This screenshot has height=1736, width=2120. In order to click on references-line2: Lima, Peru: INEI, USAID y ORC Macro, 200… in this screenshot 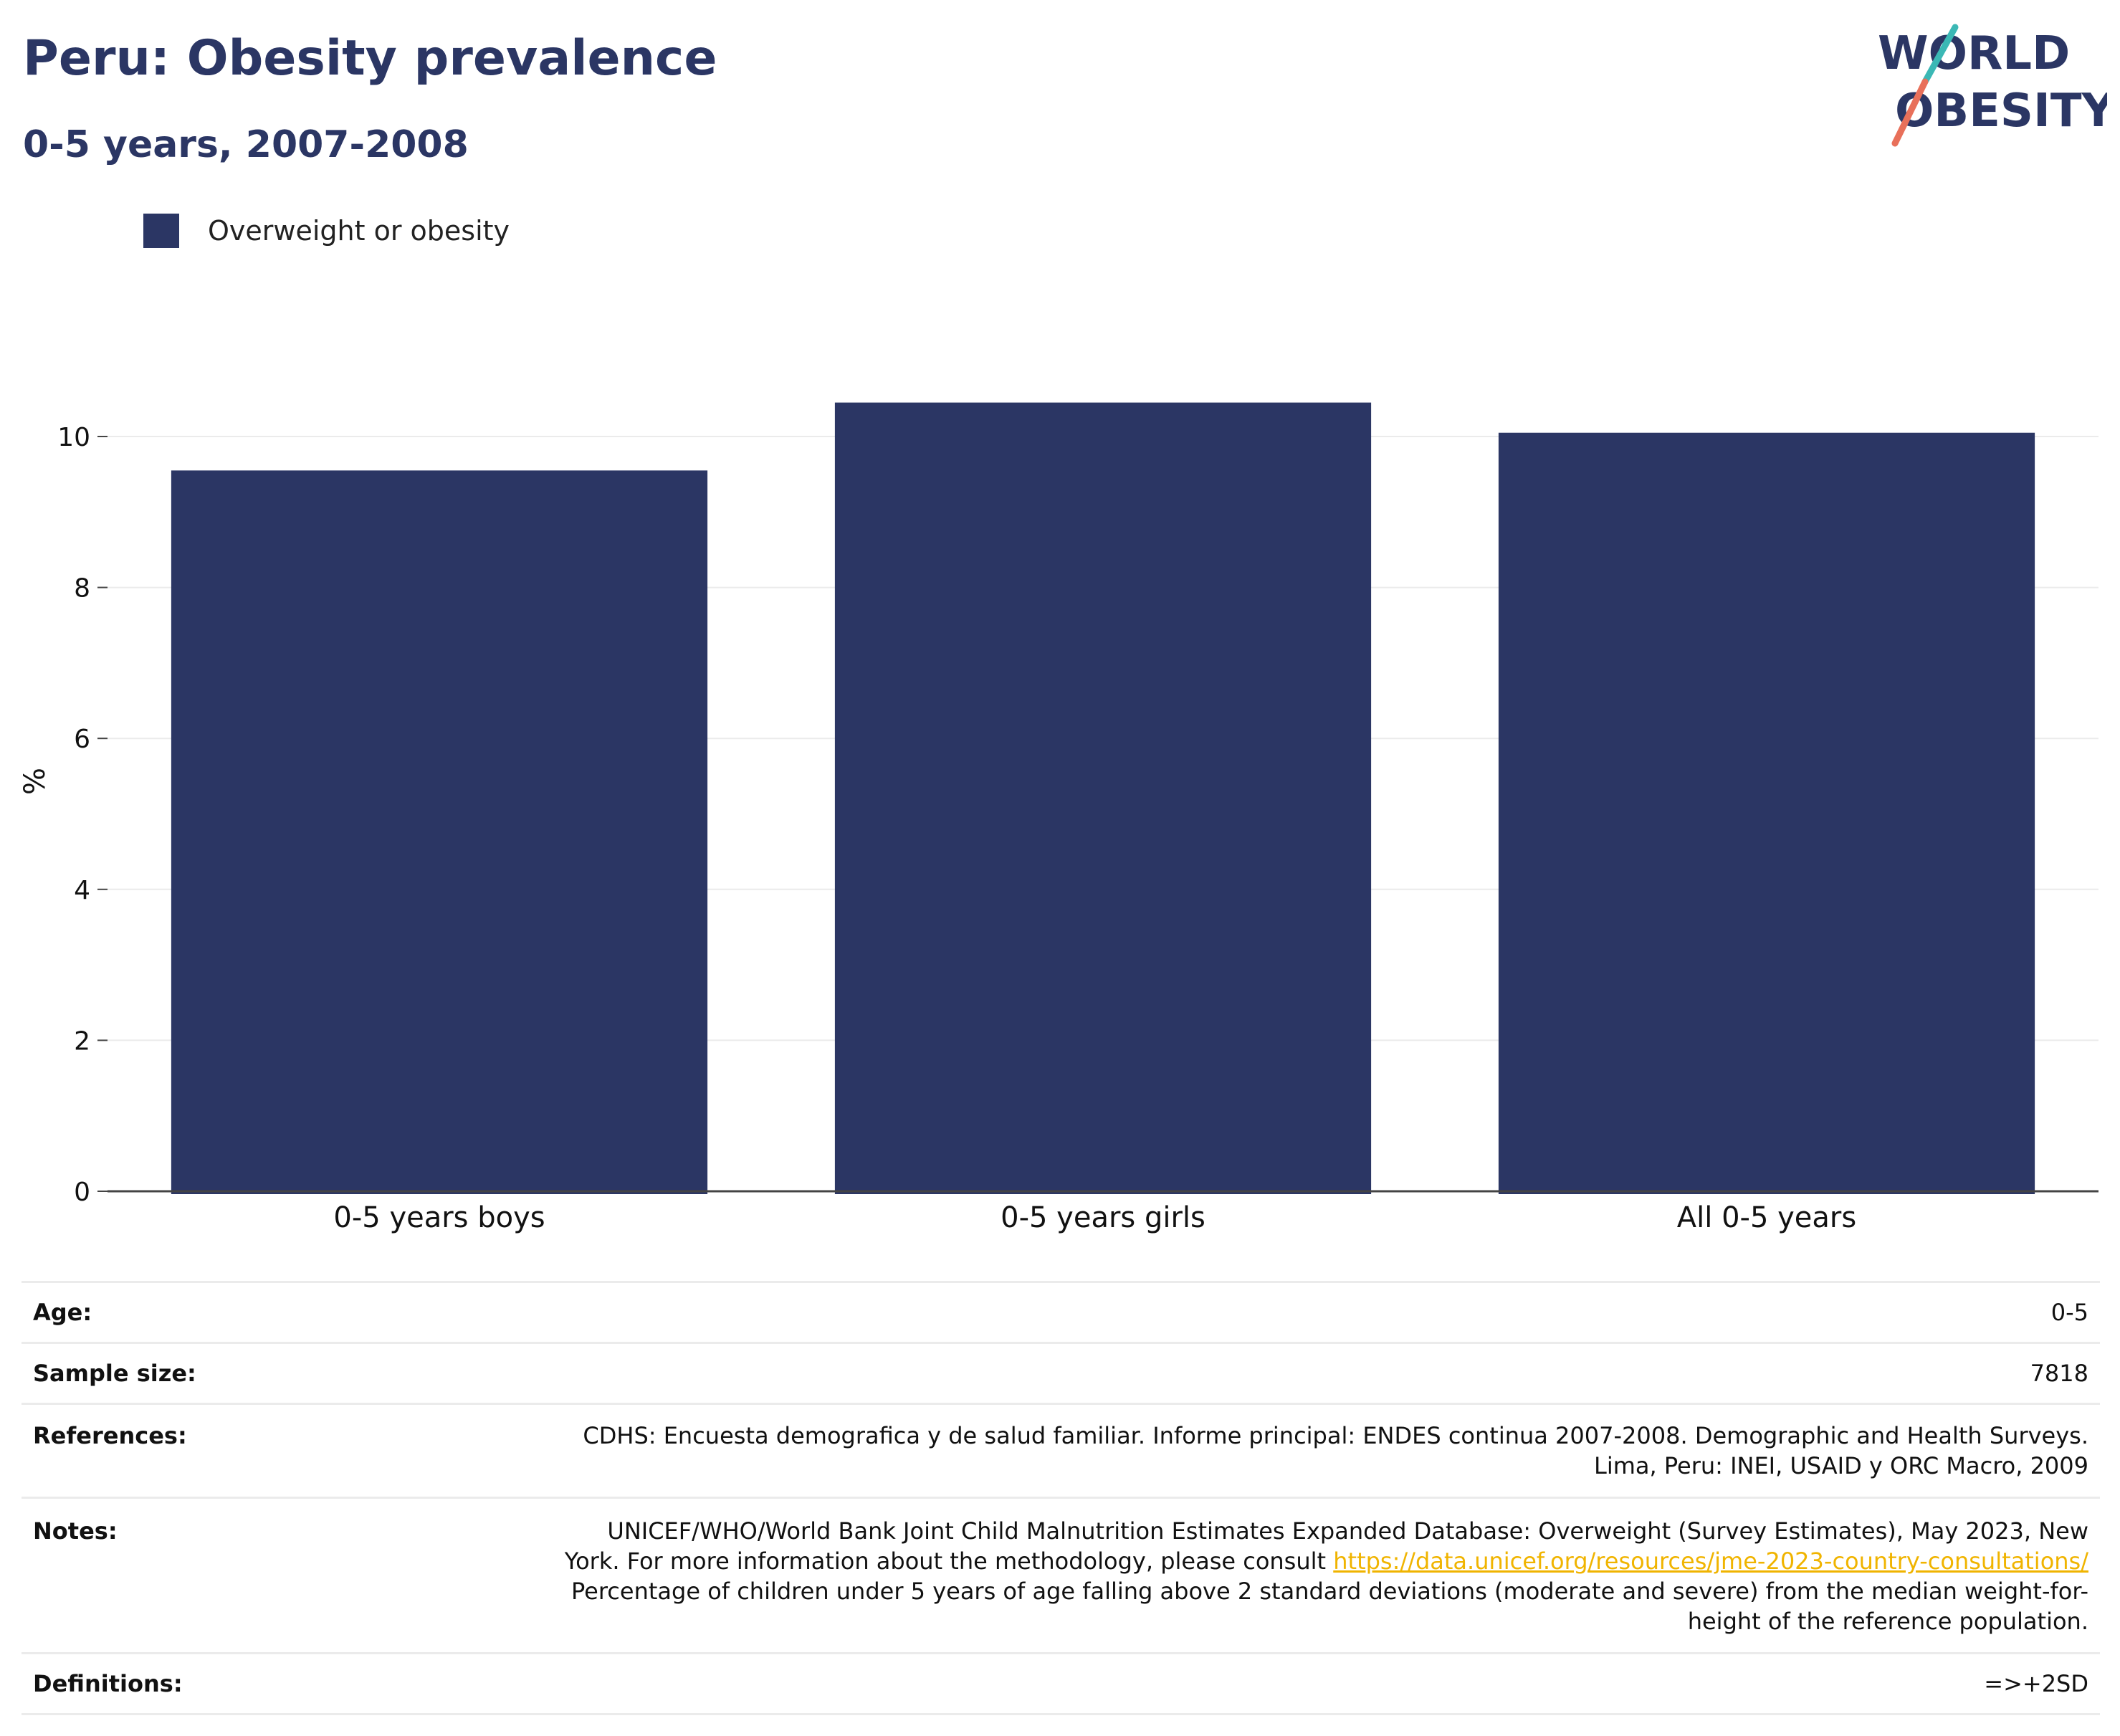, I will do `click(1841, 1466)`.